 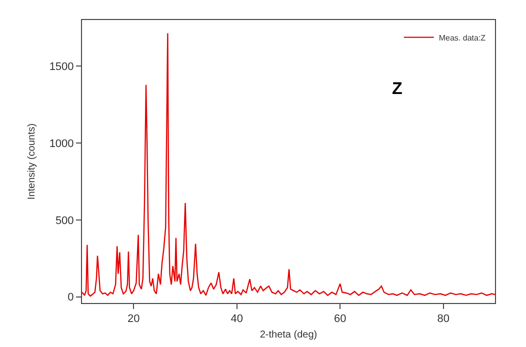 I want to click on y-tick-label: 0, so click(x=71, y=298).